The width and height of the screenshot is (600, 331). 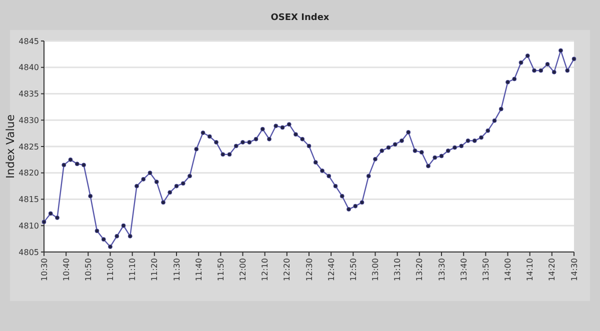 What do you see at coordinates (397, 270) in the screenshot?
I see `x-tick-label: 13:10` at bounding box center [397, 270].